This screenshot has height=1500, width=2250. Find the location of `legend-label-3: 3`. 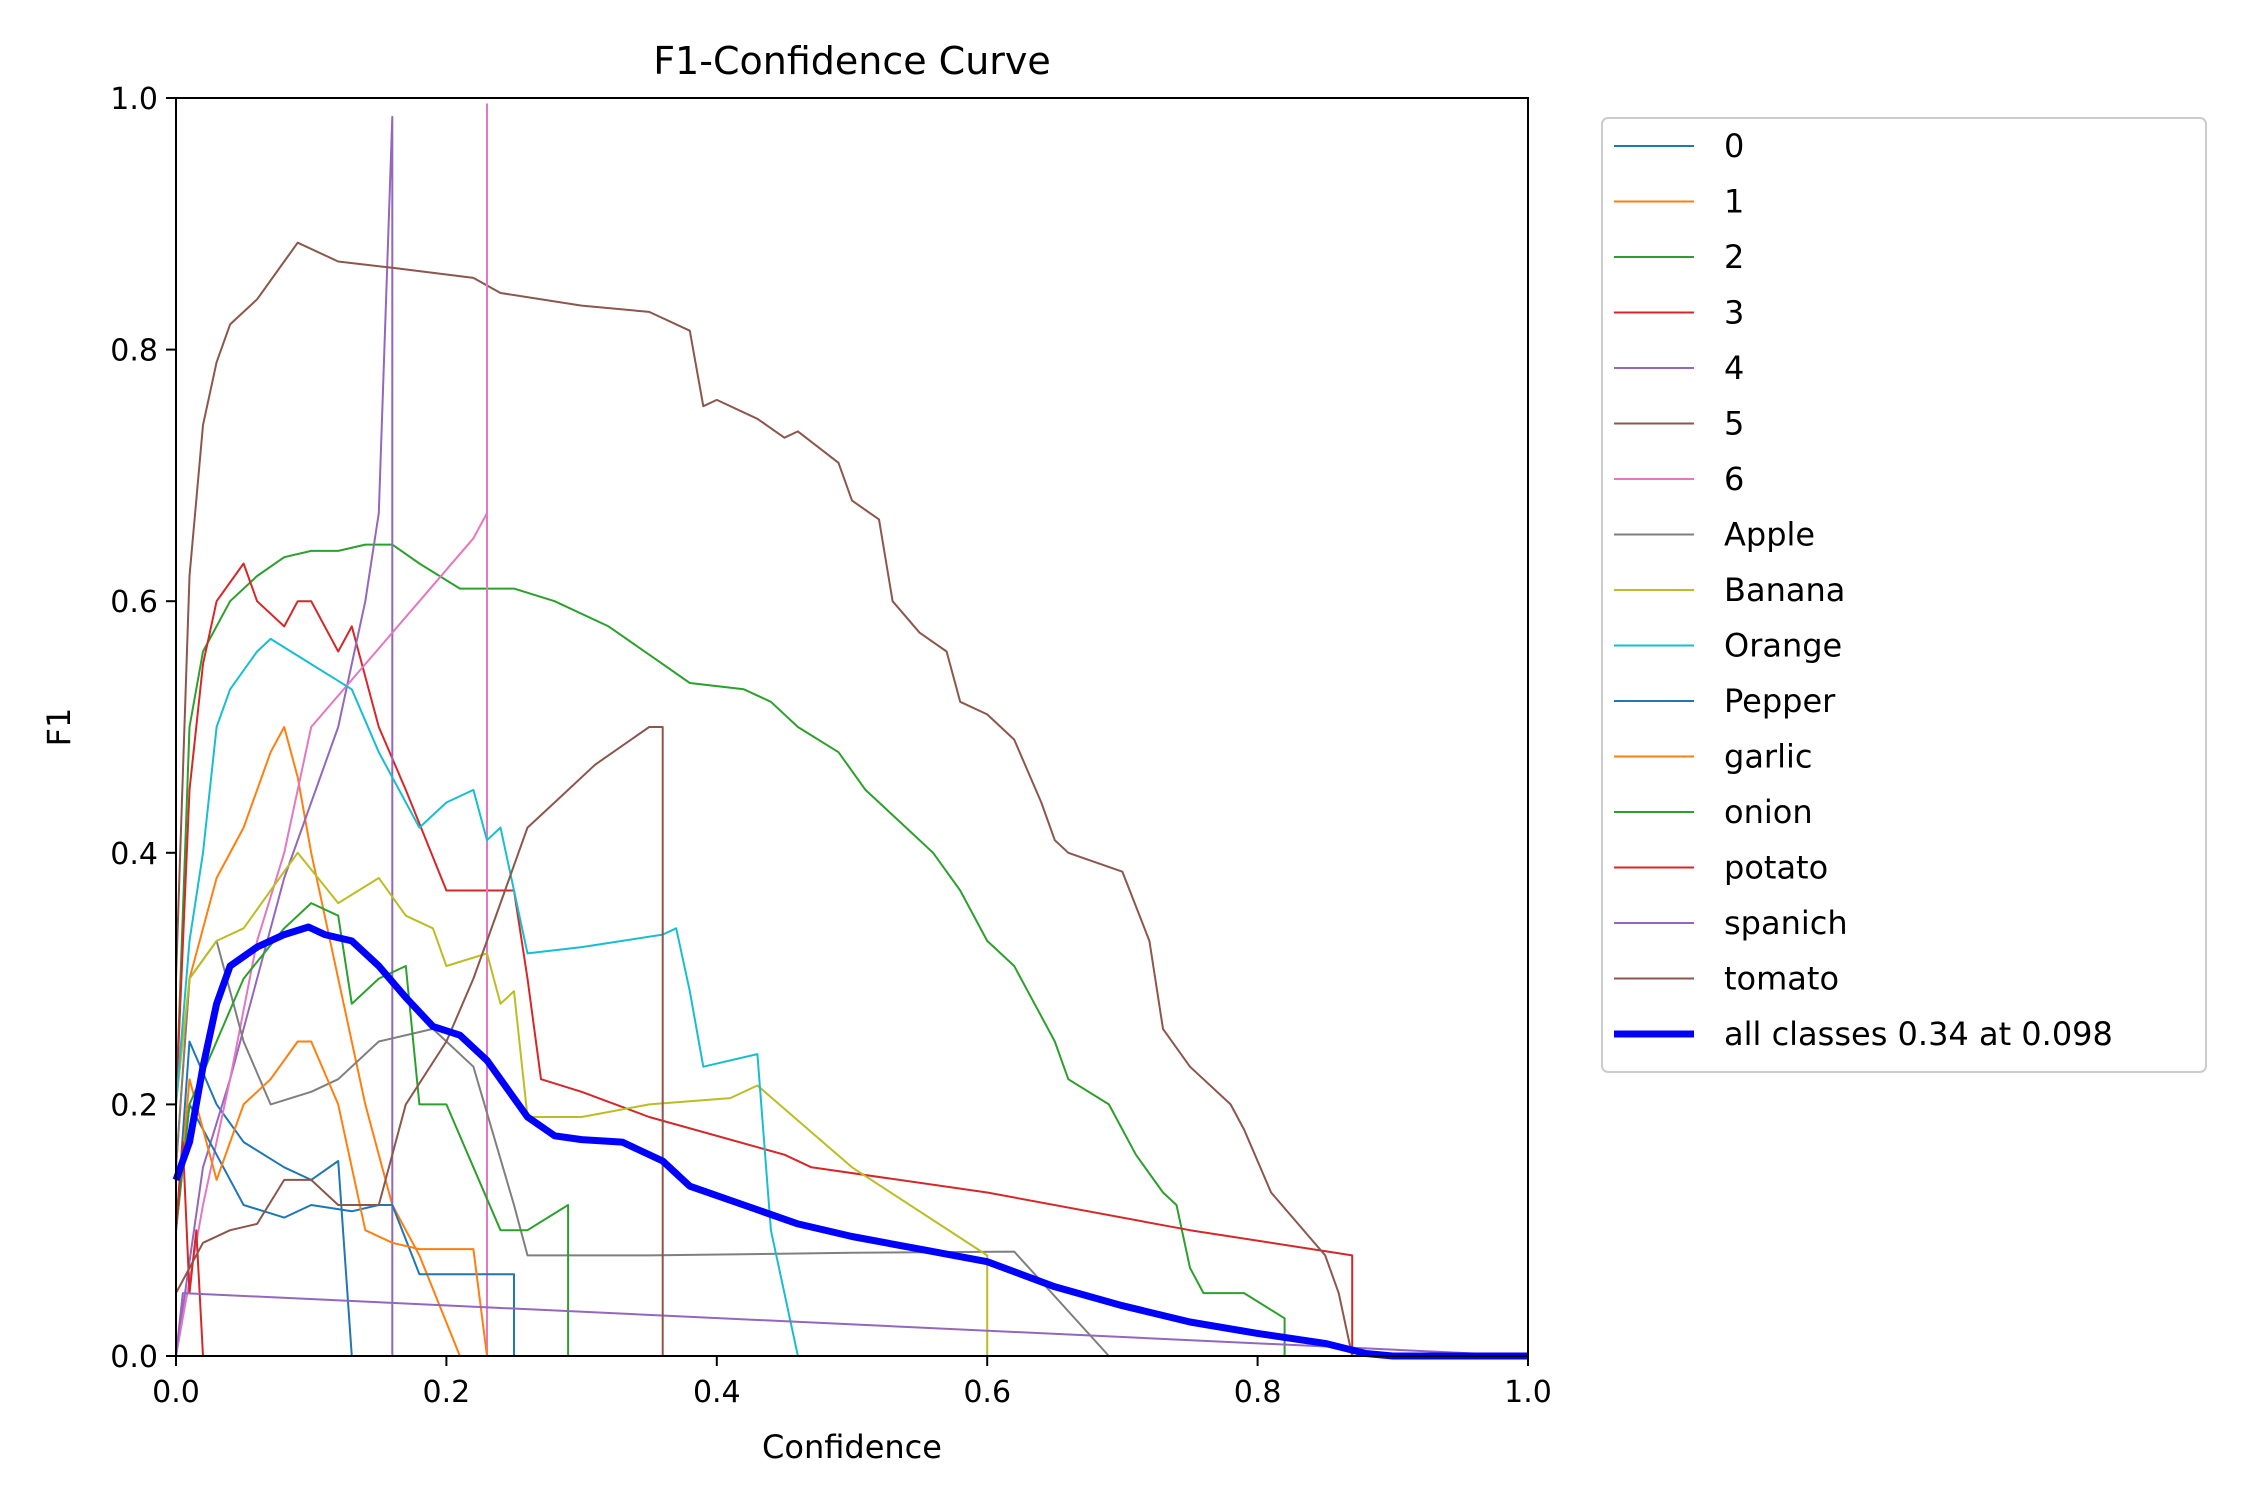

legend-label-3: 3 is located at coordinates (1734, 313).